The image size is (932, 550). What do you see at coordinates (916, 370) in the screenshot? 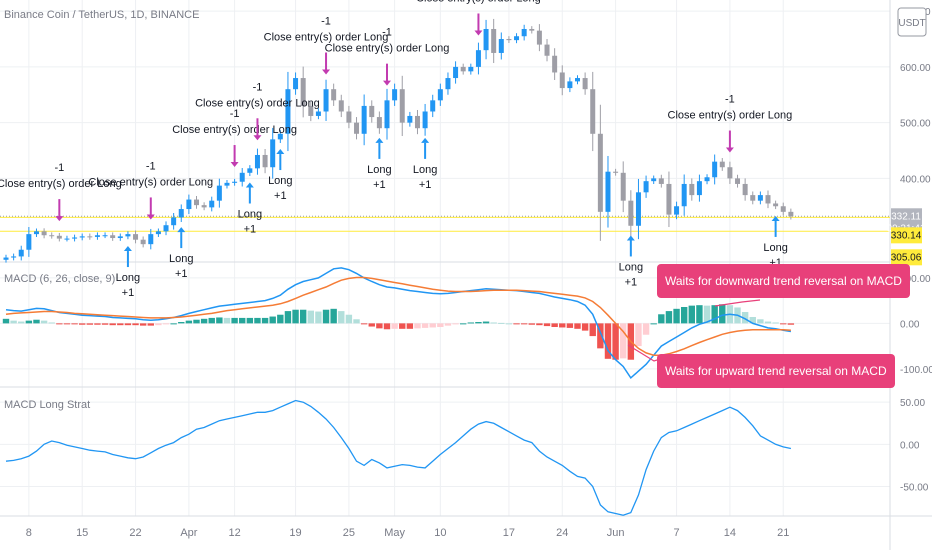
I see `macd-tick-label: -100.00` at bounding box center [916, 370].